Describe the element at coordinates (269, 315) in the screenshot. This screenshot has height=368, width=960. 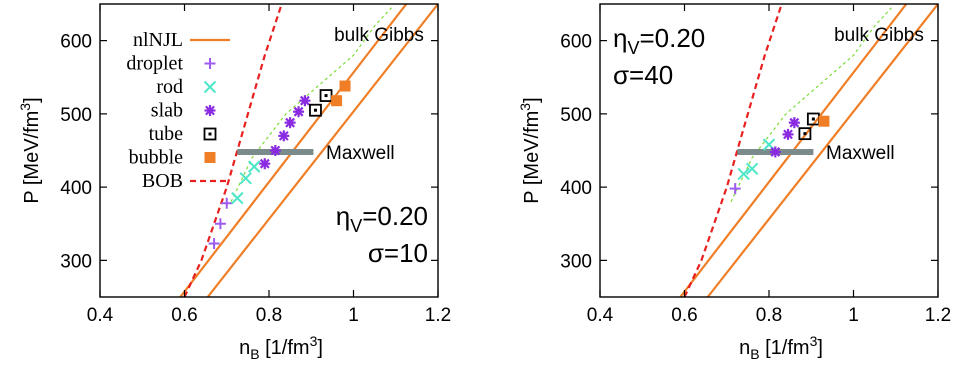
I see `x-tick-label: 0.8` at that location.